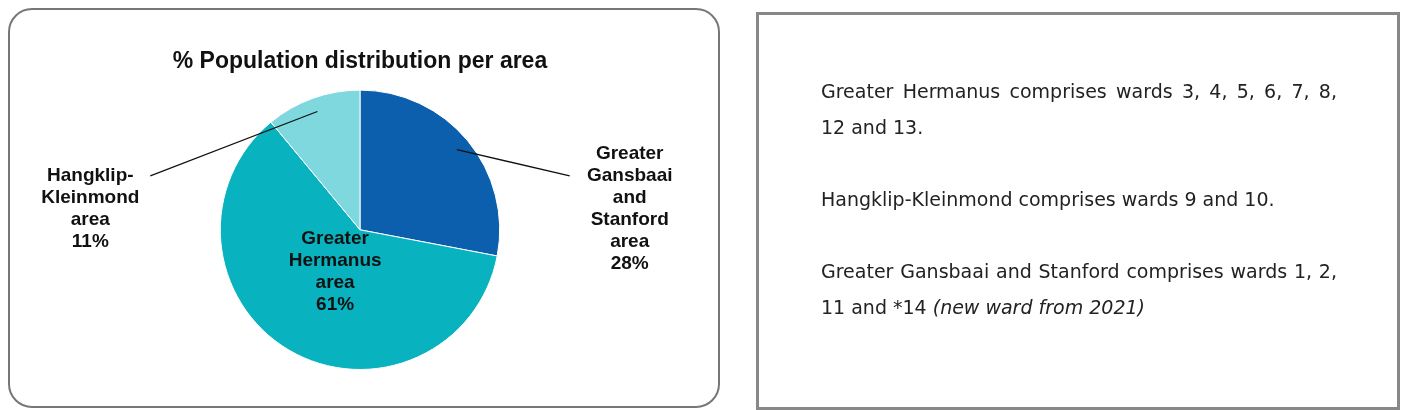 This screenshot has height=410, width=1403. I want to click on data-label: 11%, so click(90, 241).